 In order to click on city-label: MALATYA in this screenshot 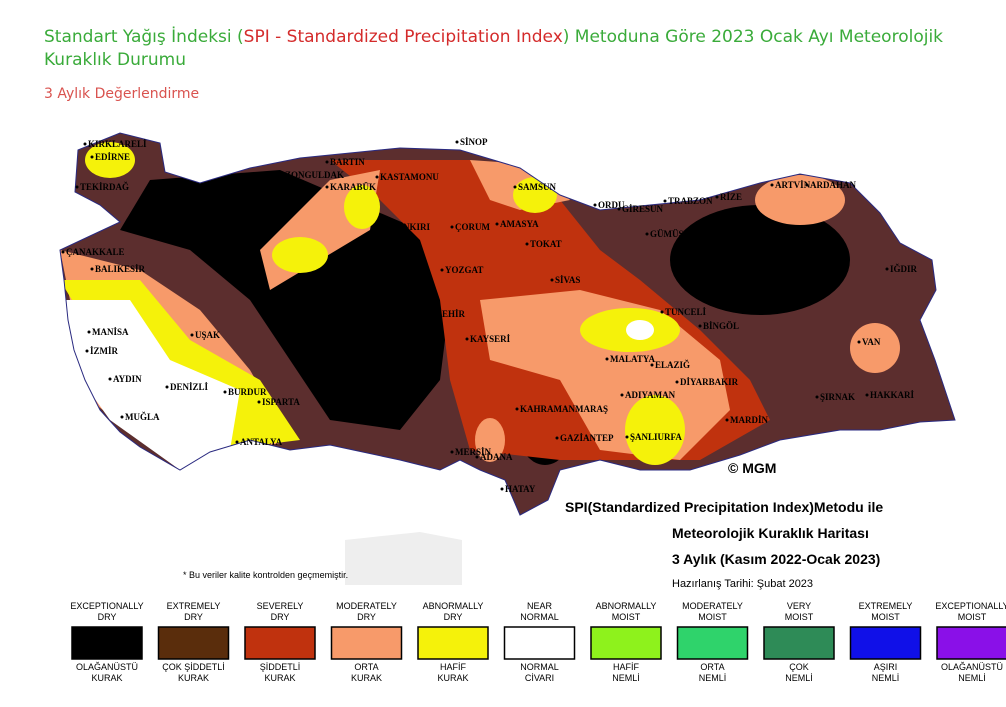, I will do `click(633, 359)`.